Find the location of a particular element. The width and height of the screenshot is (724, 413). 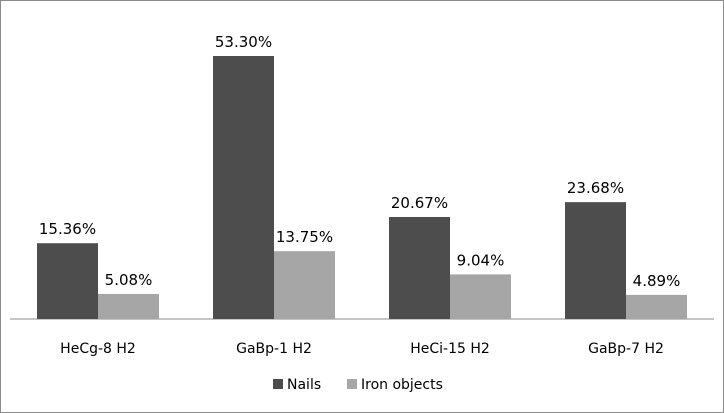

category-label-1: GaBp-1 H2 is located at coordinates (274, 349).